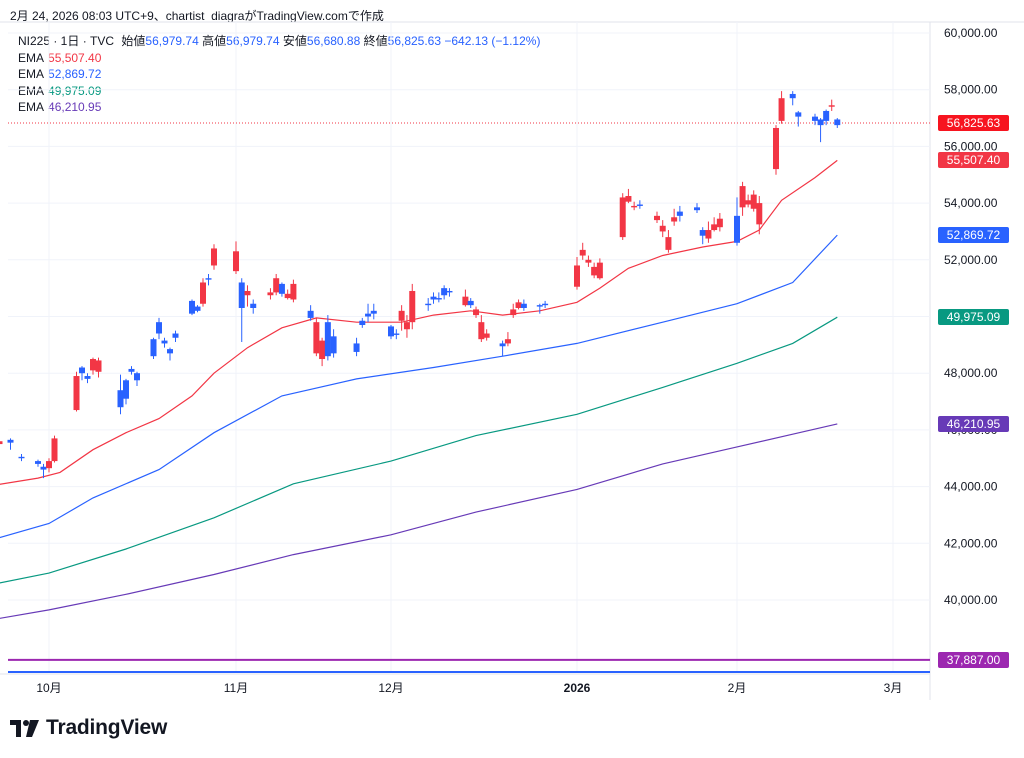 This screenshot has width=1024, height=758. What do you see at coordinates (279, 91) in the screenshot?
I see `legend-ema-row-3: EMA 49,975.09` at bounding box center [279, 91].